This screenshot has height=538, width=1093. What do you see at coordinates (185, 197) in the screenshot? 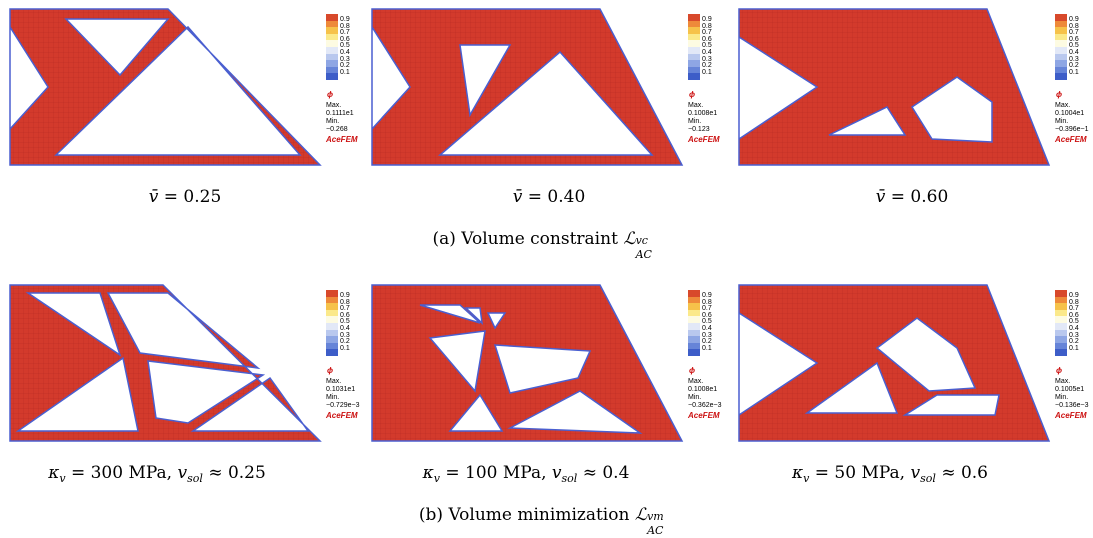
I see `caption-a1: v̄ = 0.25` at bounding box center [185, 197].